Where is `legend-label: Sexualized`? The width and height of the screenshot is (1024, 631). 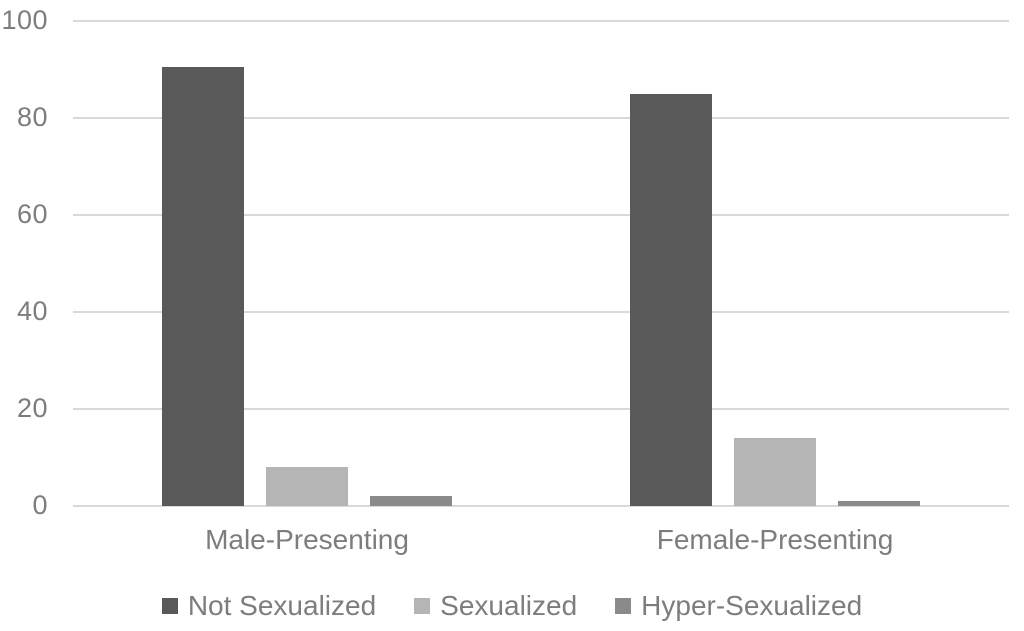
legend-label: Sexualized is located at coordinates (509, 605).